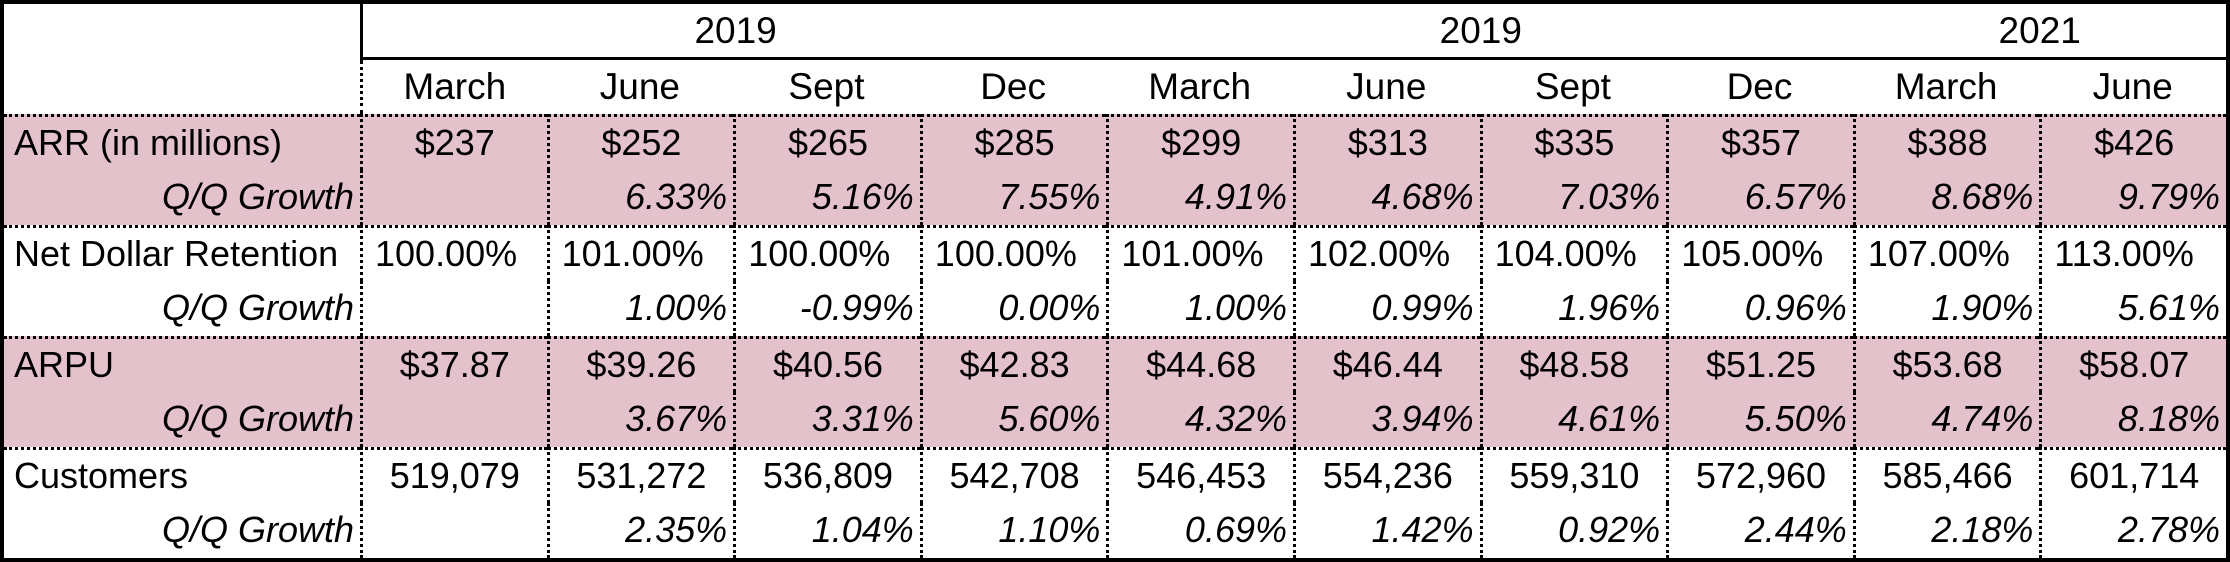 The height and width of the screenshot is (562, 2230). Describe the element at coordinates (1573, 142) in the screenshot. I see `arr-in-millions-value-cell: $335` at that location.